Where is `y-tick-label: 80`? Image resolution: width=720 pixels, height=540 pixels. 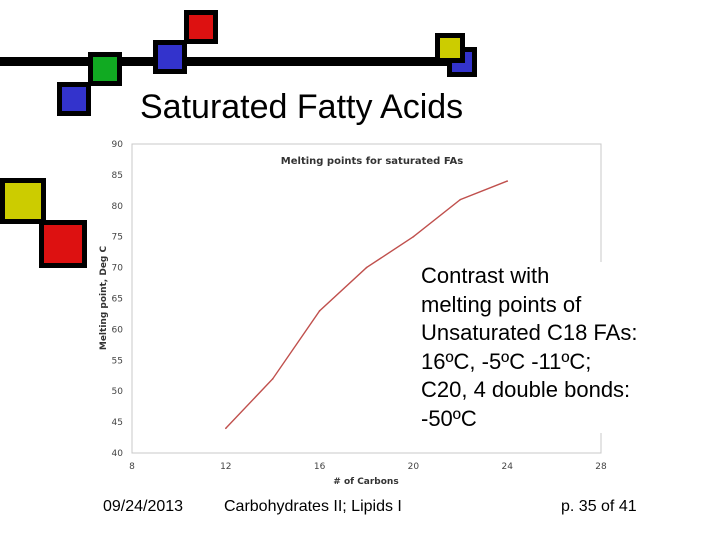
y-tick-label: 80 is located at coordinates (118, 207).